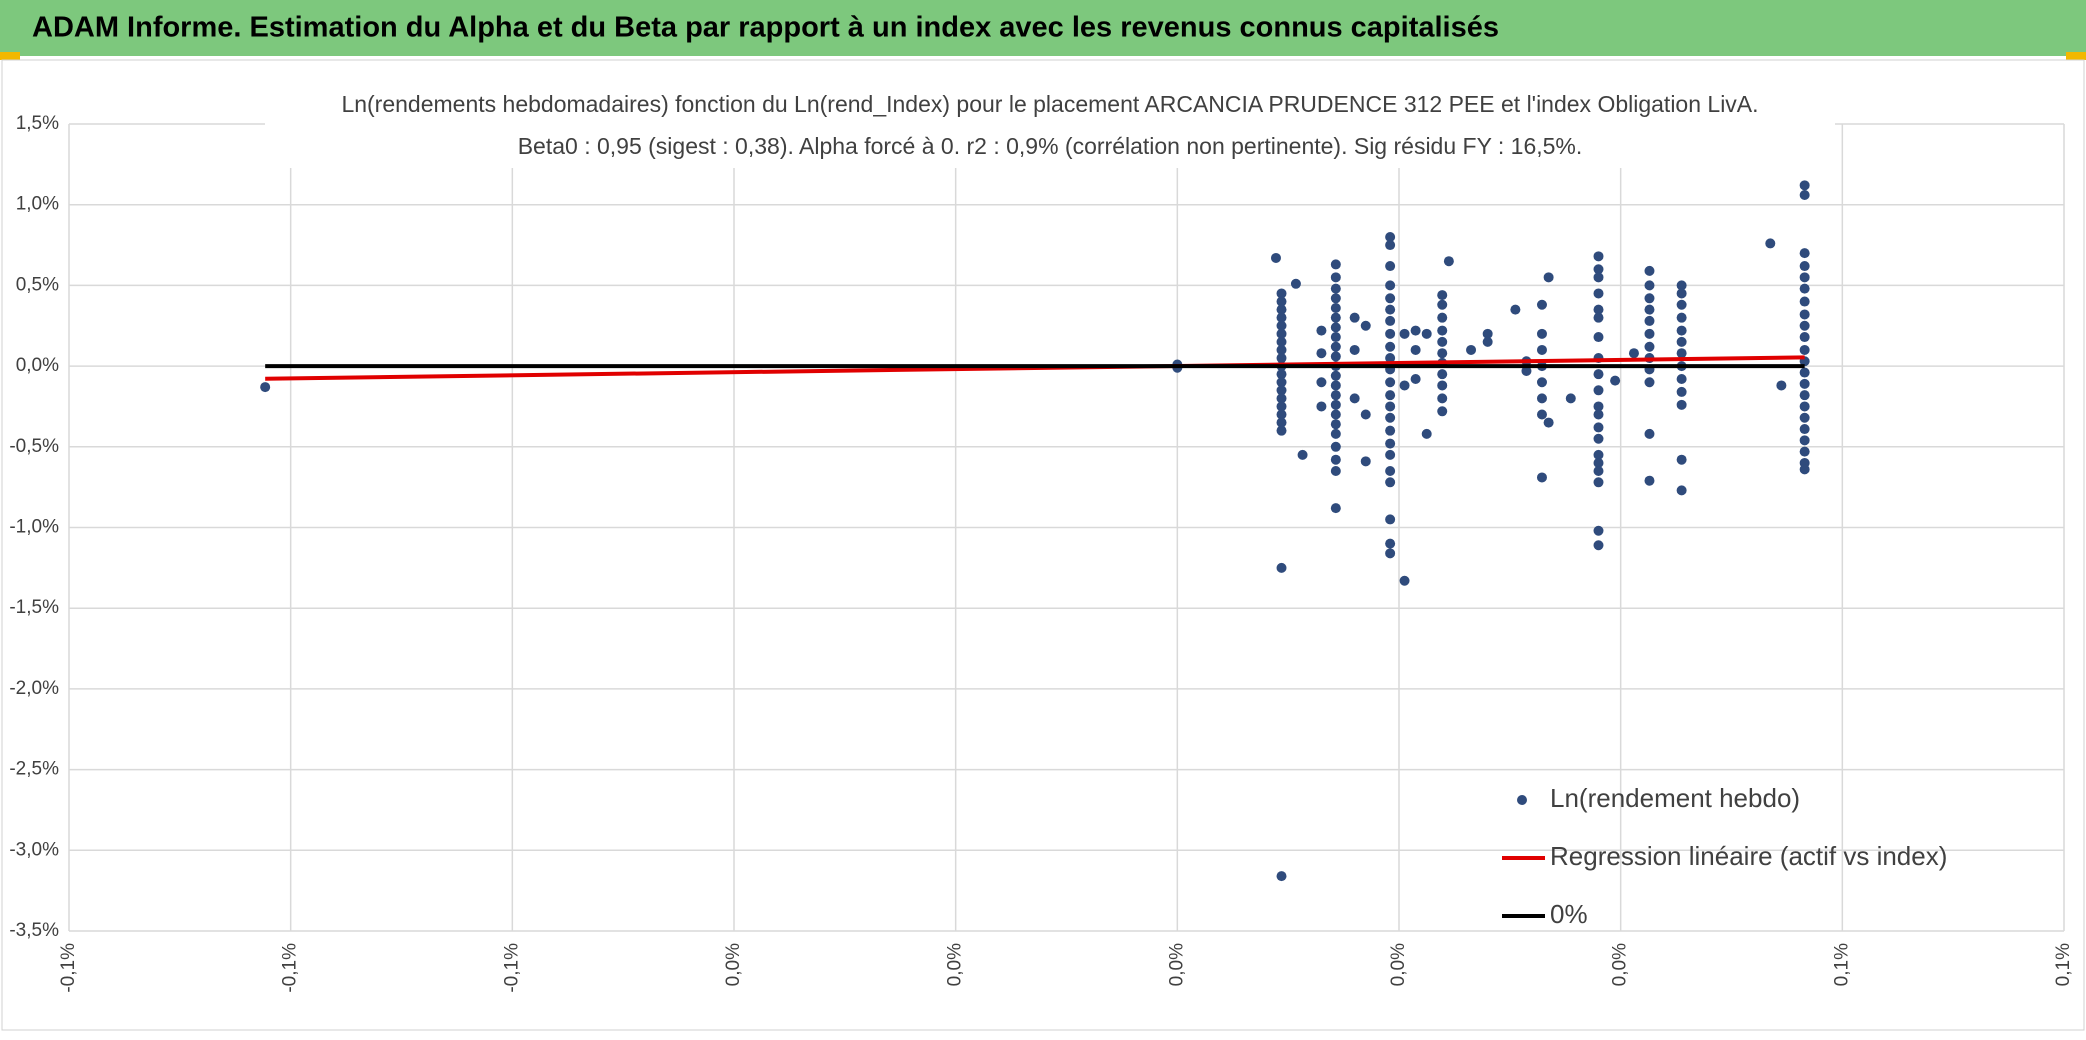 Image resolution: width=2086 pixels, height=1040 pixels. I want to click on y-tick-label: -2,5%, so click(34, 769).